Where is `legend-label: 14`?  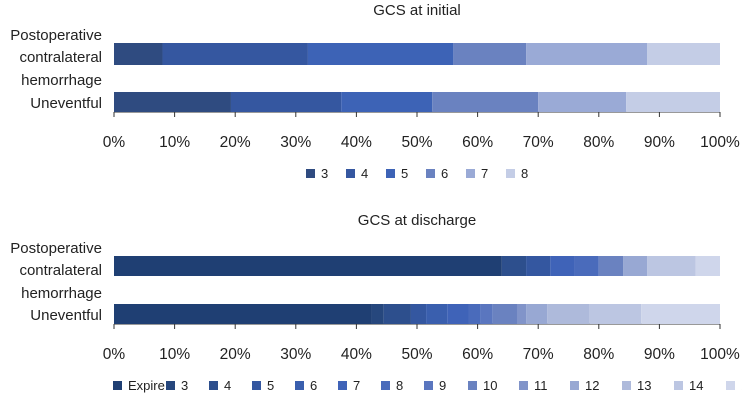
legend-label: 14 is located at coordinates (696, 385).